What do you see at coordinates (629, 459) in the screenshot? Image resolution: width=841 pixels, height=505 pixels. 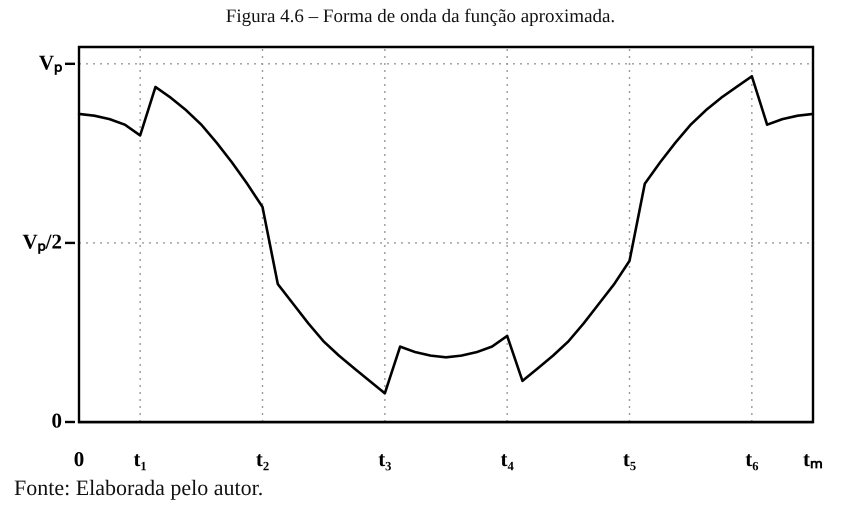 I see `x-tick-label: t₅` at bounding box center [629, 459].